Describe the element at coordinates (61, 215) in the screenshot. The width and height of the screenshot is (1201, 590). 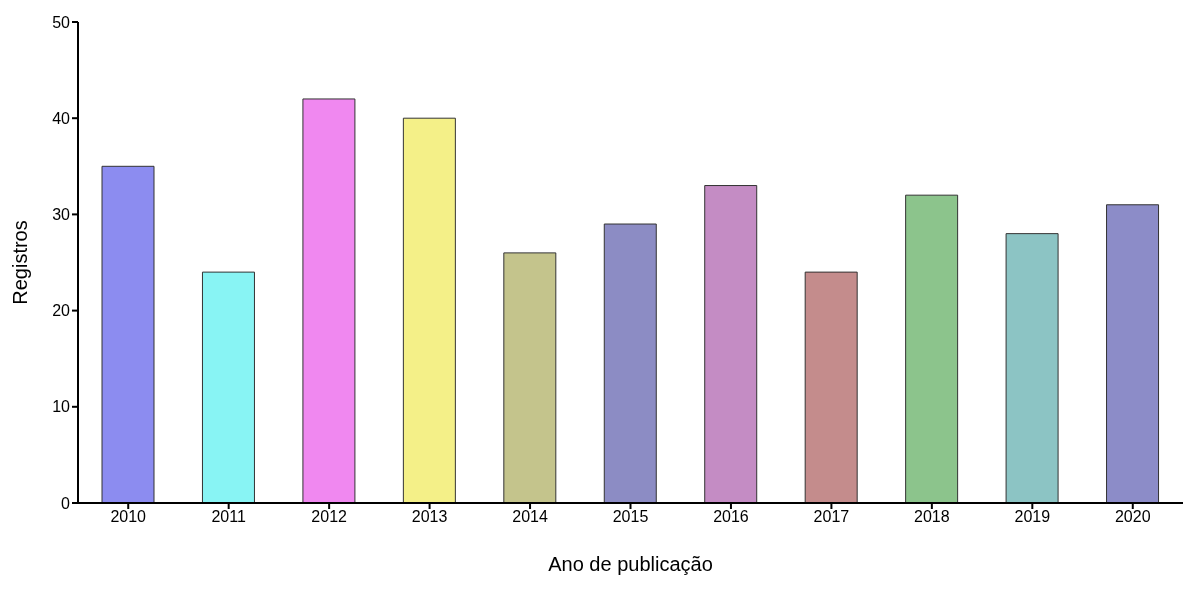
I see `y-tick-label: 30` at that location.